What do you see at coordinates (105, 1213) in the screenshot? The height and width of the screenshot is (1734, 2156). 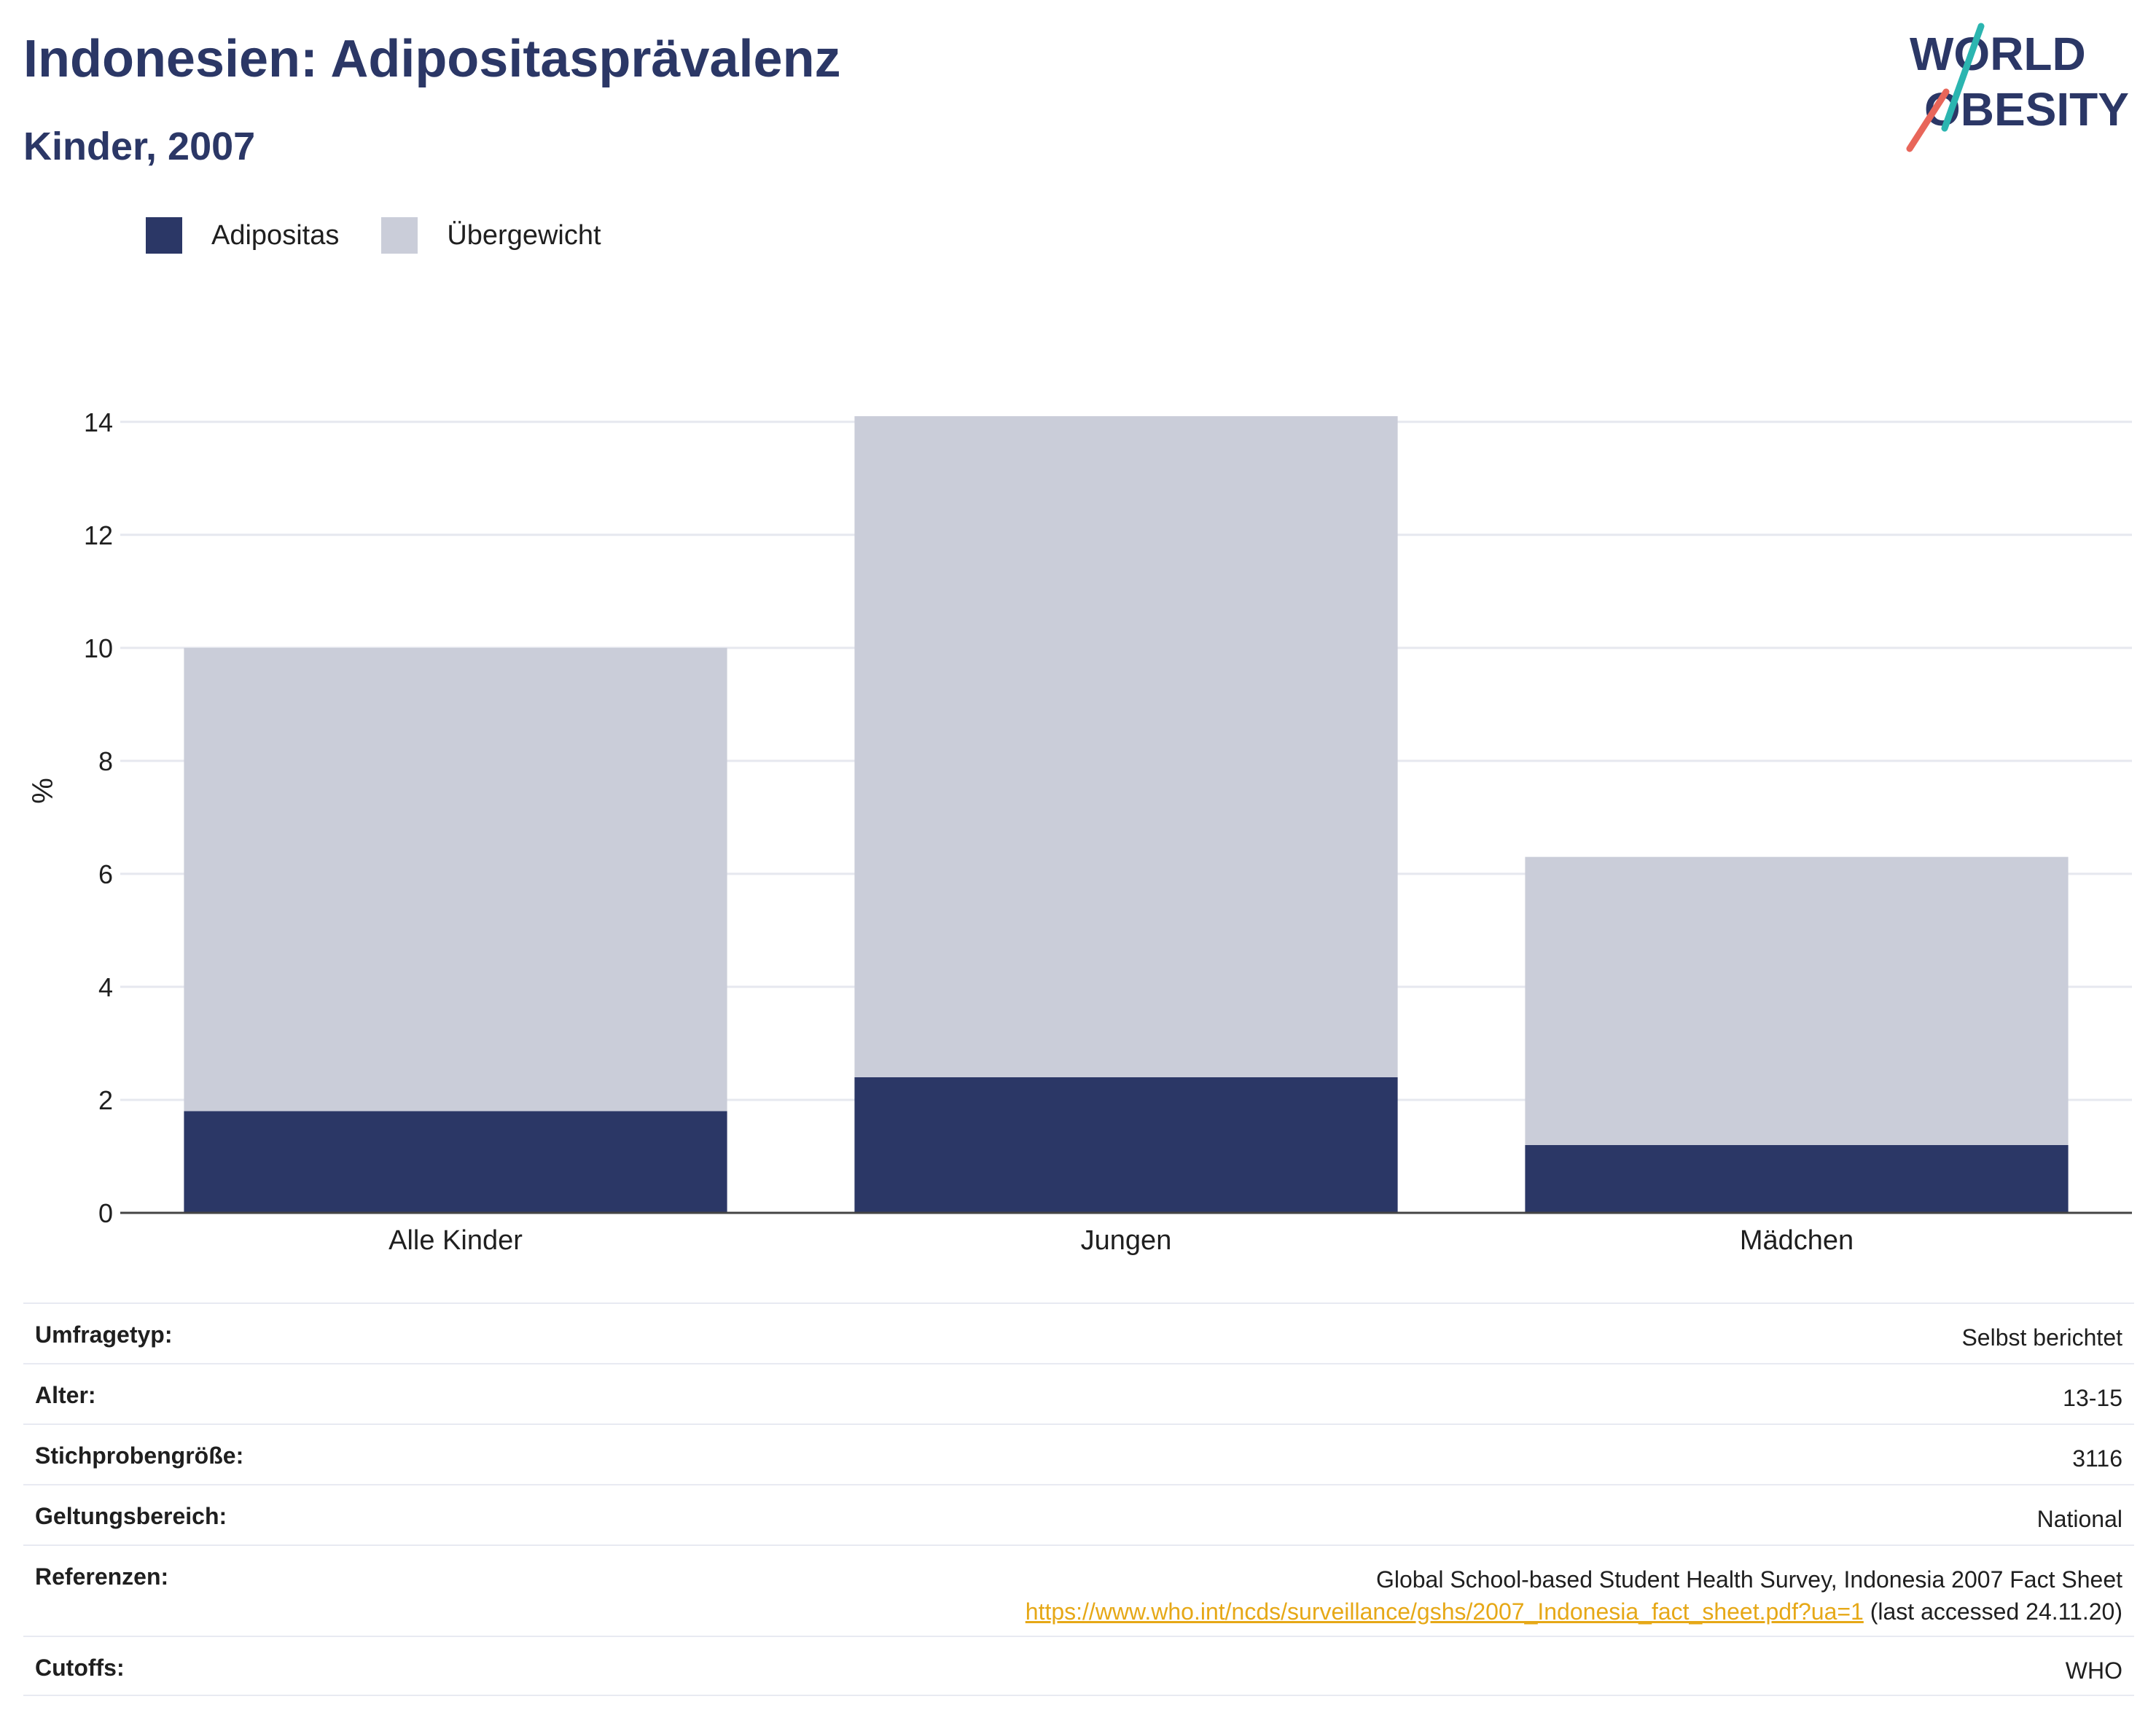 I see `y-tick-label: 0` at bounding box center [105, 1213].